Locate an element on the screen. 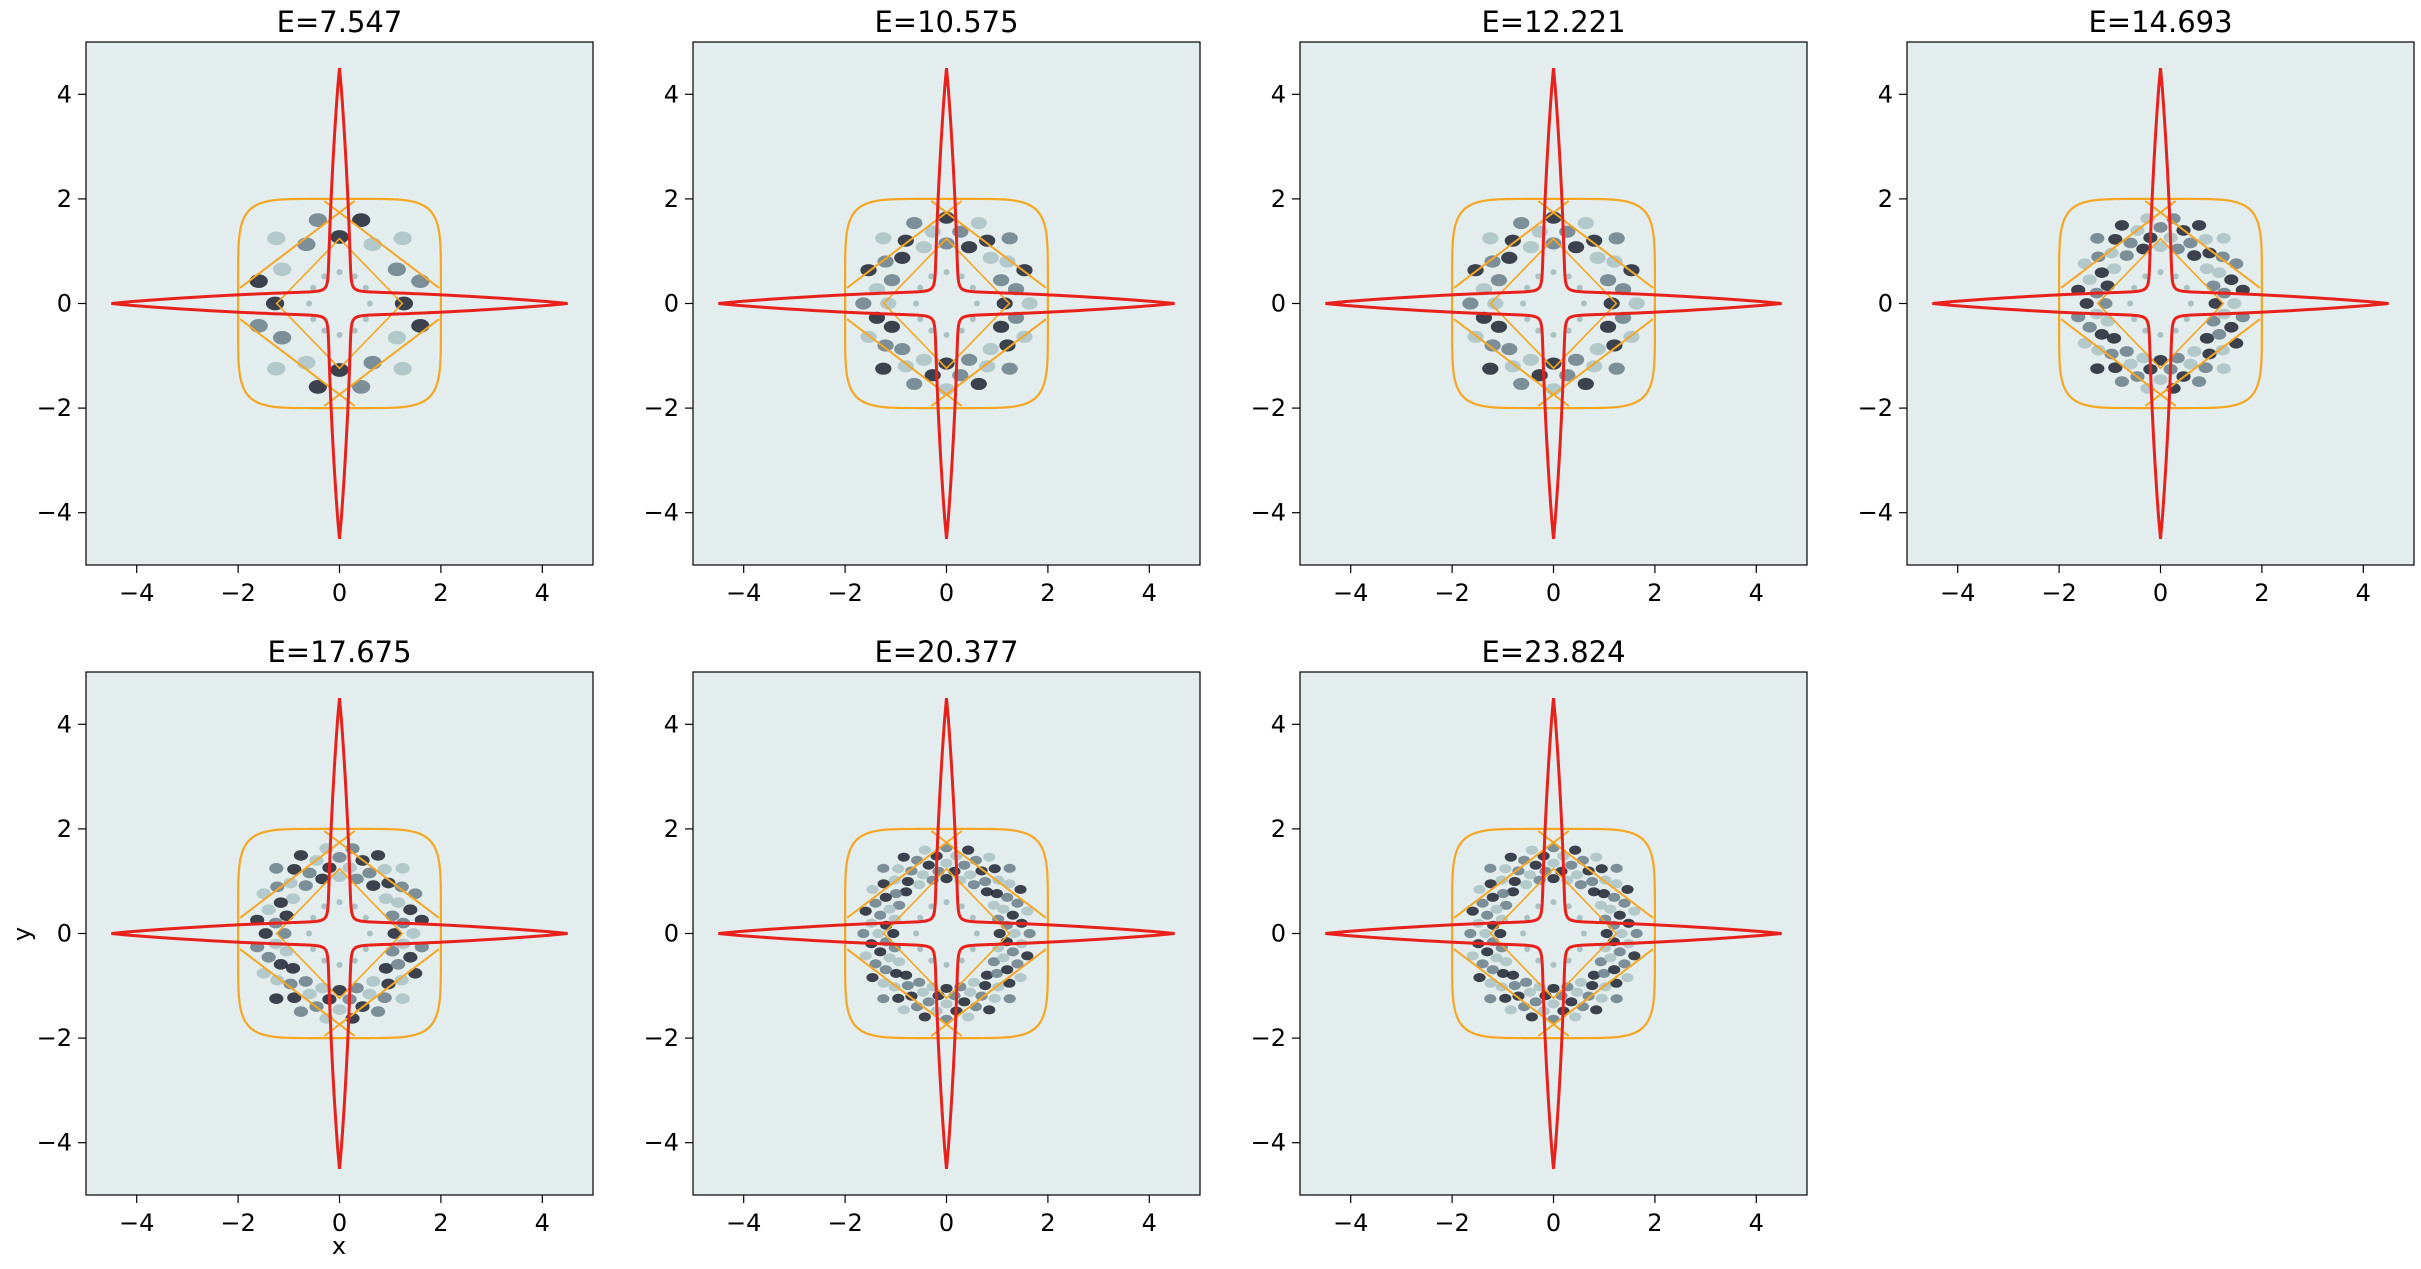 The height and width of the screenshot is (1269, 2421). plot-area is located at coordinates (1553, 303).